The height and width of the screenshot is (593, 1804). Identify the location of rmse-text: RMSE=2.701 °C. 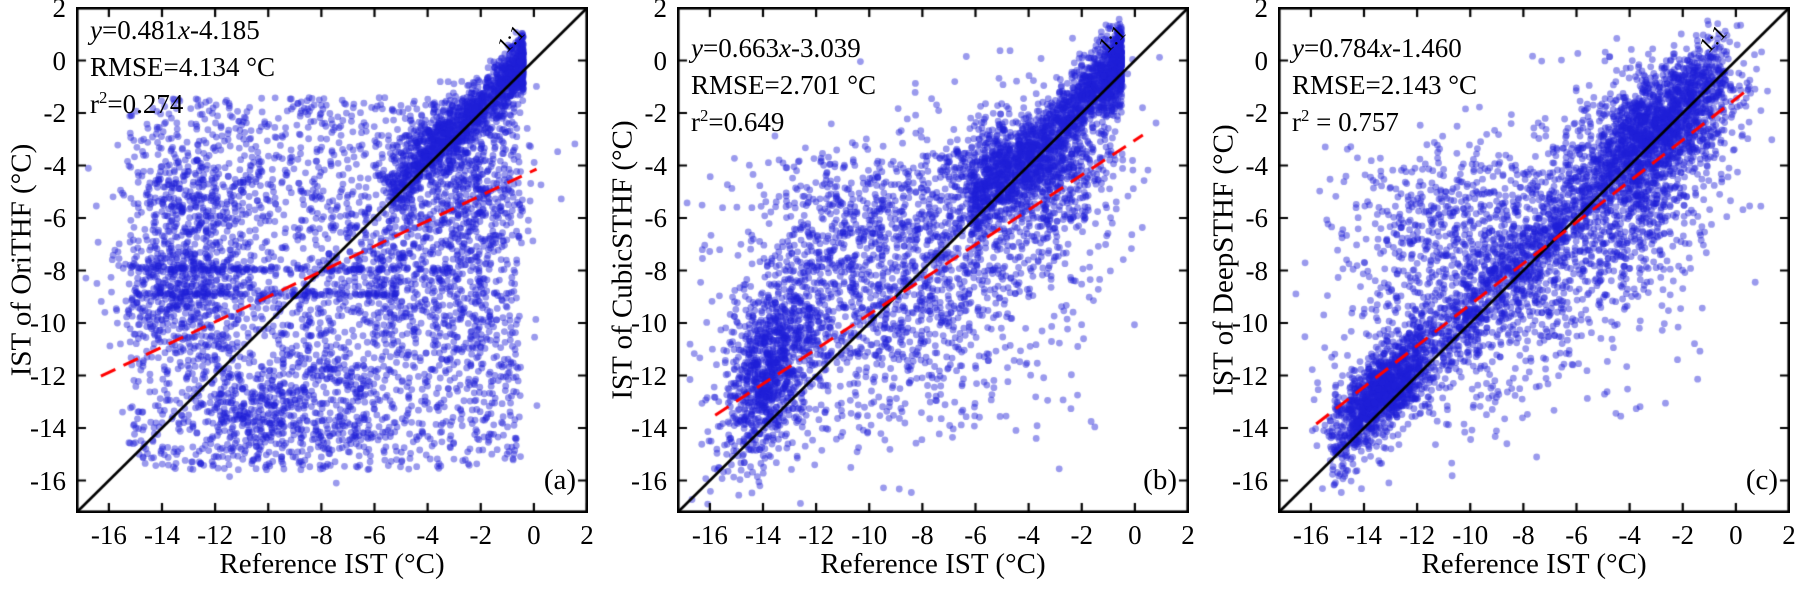
(784, 85).